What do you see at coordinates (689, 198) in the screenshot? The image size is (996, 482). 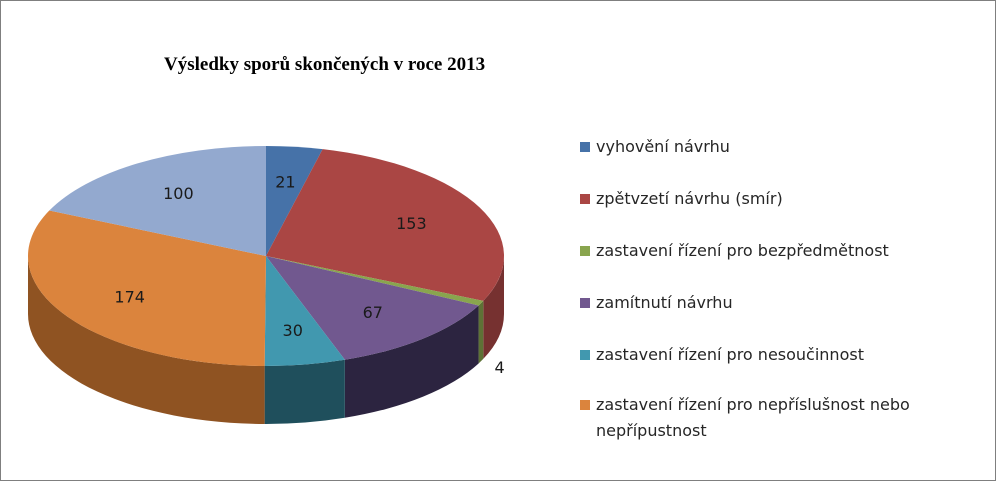 I see `legend-label: zpětvzetí návrhu (smír)` at bounding box center [689, 198].